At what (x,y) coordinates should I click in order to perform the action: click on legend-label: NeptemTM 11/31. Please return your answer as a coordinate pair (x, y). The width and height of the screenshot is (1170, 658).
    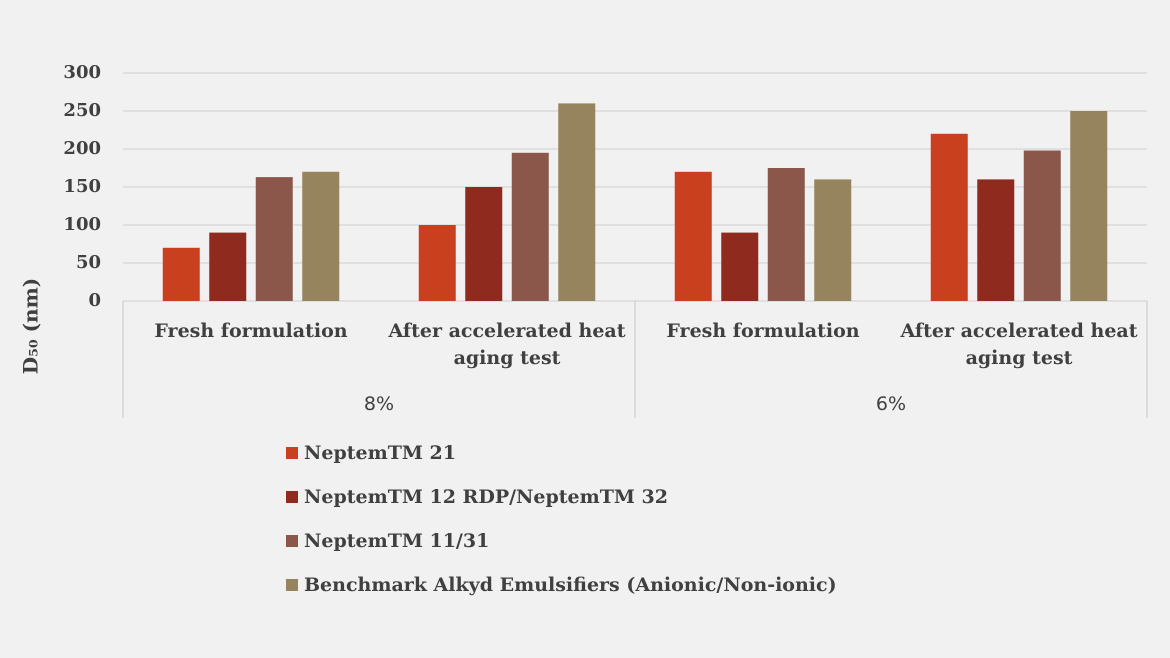
    Looking at the image, I should click on (397, 541).